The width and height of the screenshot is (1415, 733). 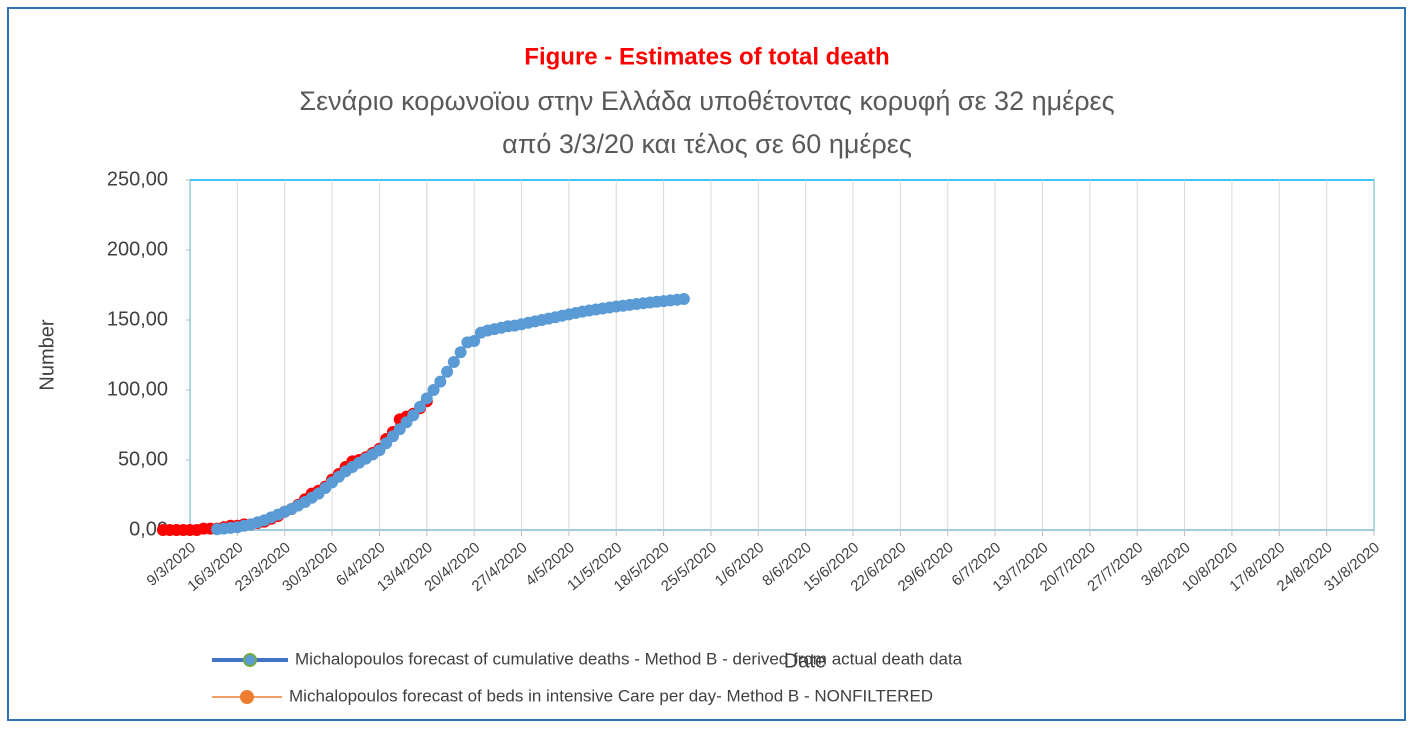 What do you see at coordinates (805, 661) in the screenshot?
I see `x-axis-label: Date` at bounding box center [805, 661].